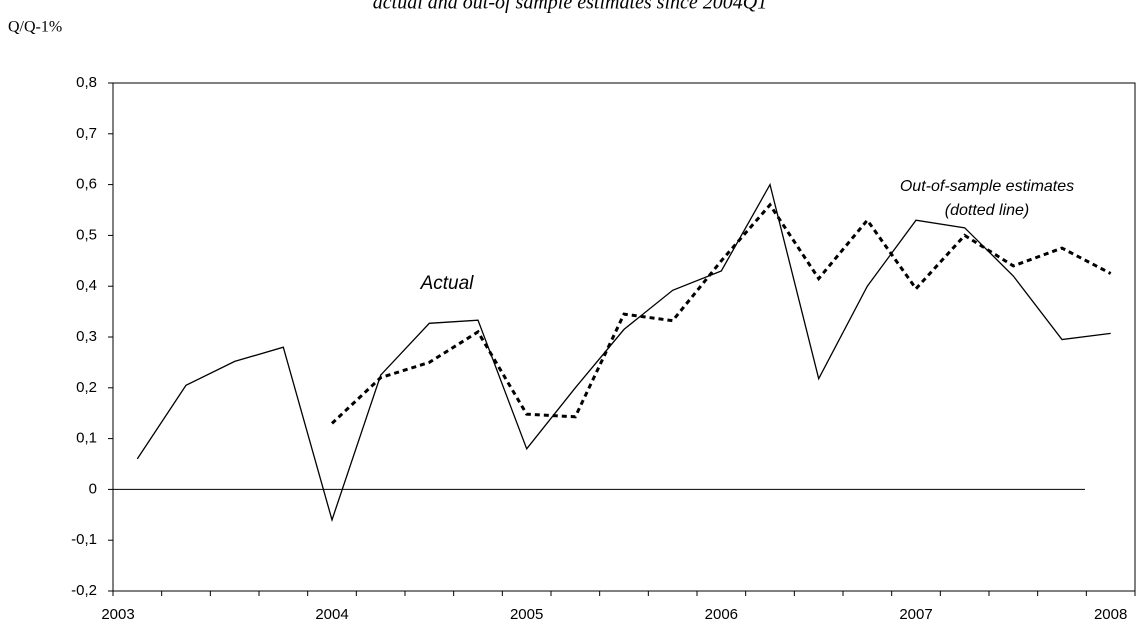 The height and width of the screenshot is (625, 1139). I want to click on y-tick-label: 0,5, so click(86, 234).